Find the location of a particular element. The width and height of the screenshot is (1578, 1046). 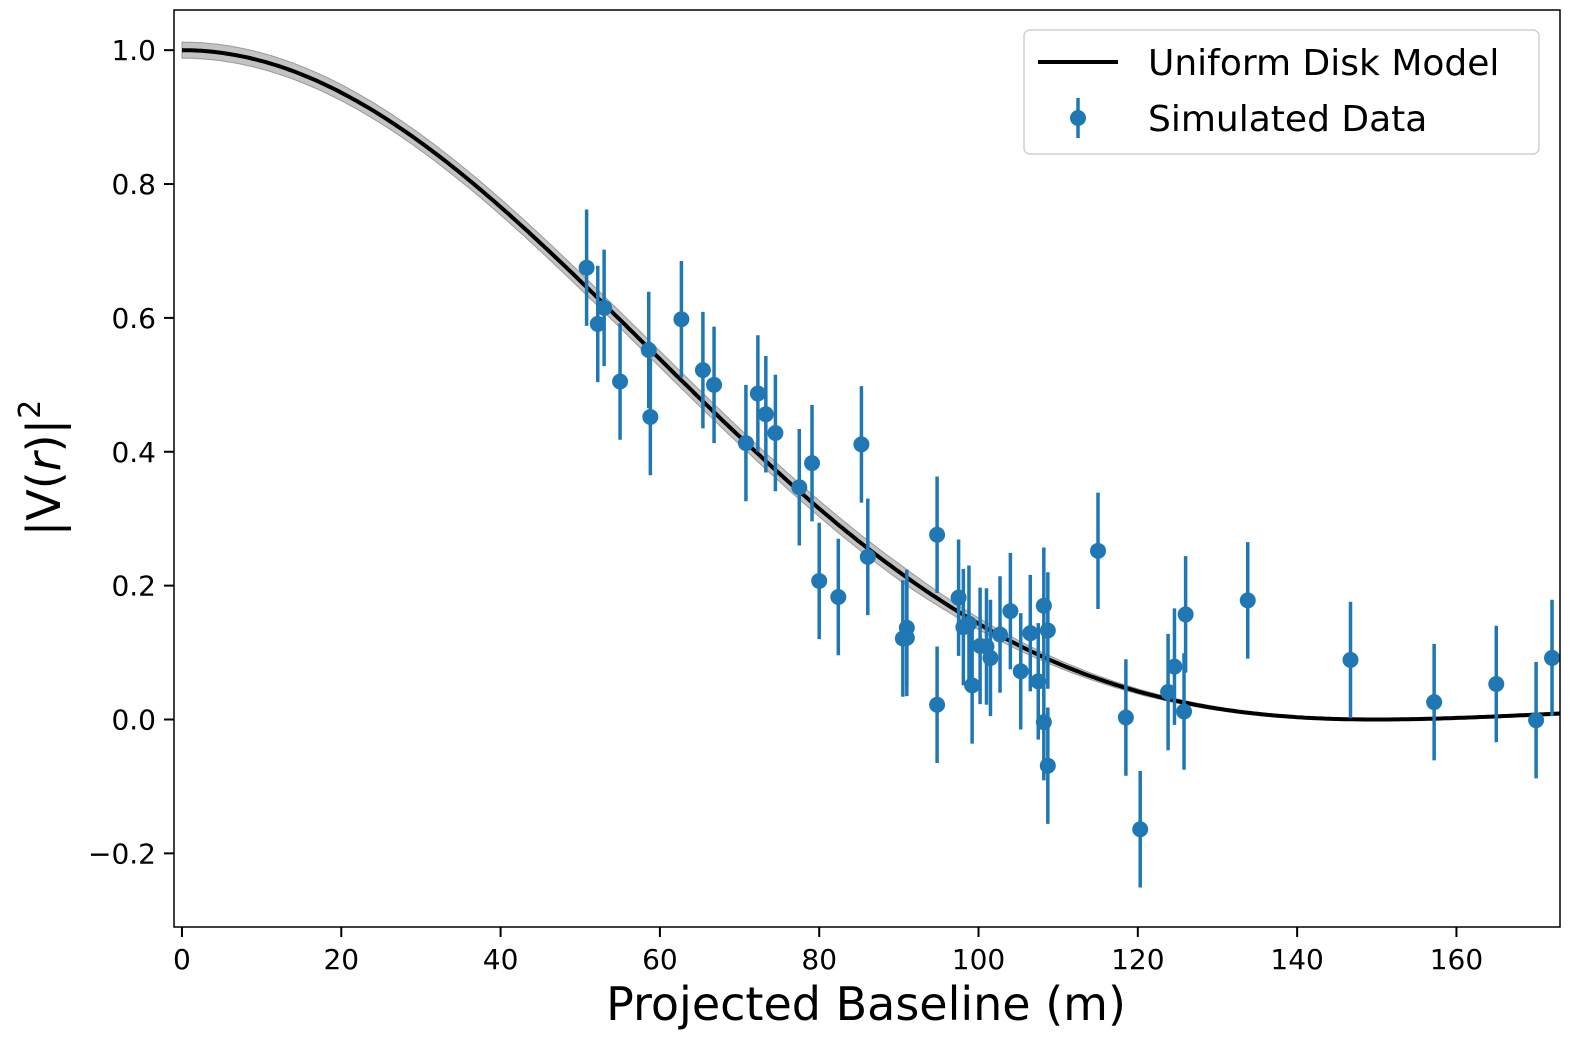

x-tick-label: 0 is located at coordinates (182, 959).